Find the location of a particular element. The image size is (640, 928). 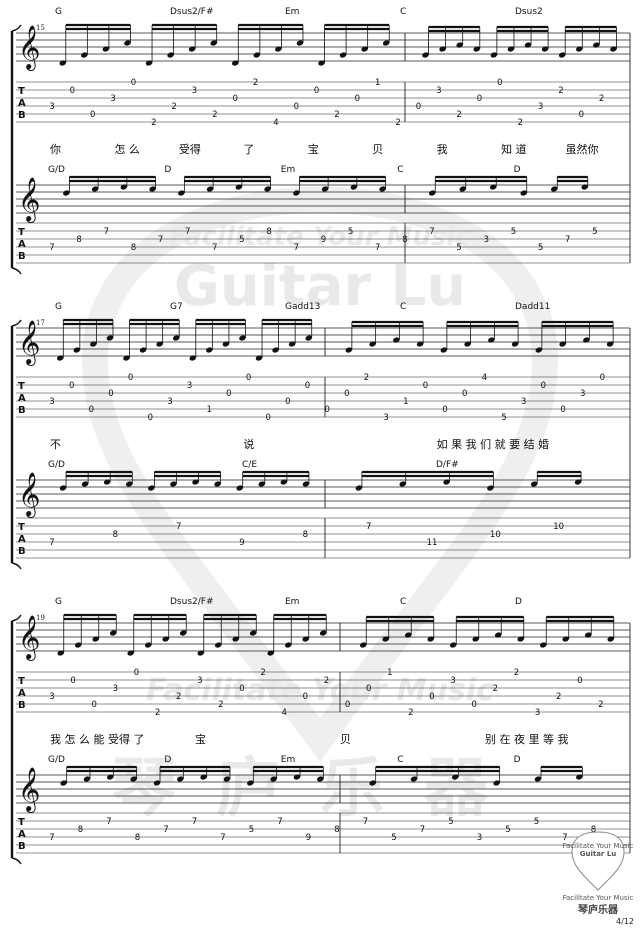

s2-chord-lower: G/D is located at coordinates (56, 760).